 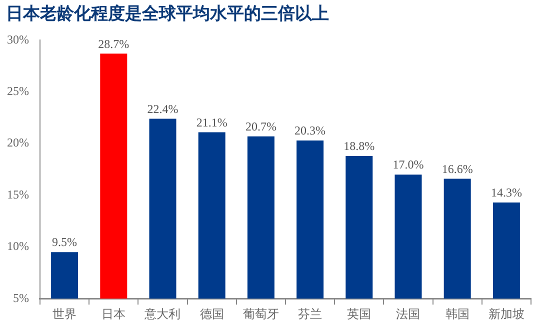 I want to click on y-tick-label: 30%, so click(x=17, y=39).